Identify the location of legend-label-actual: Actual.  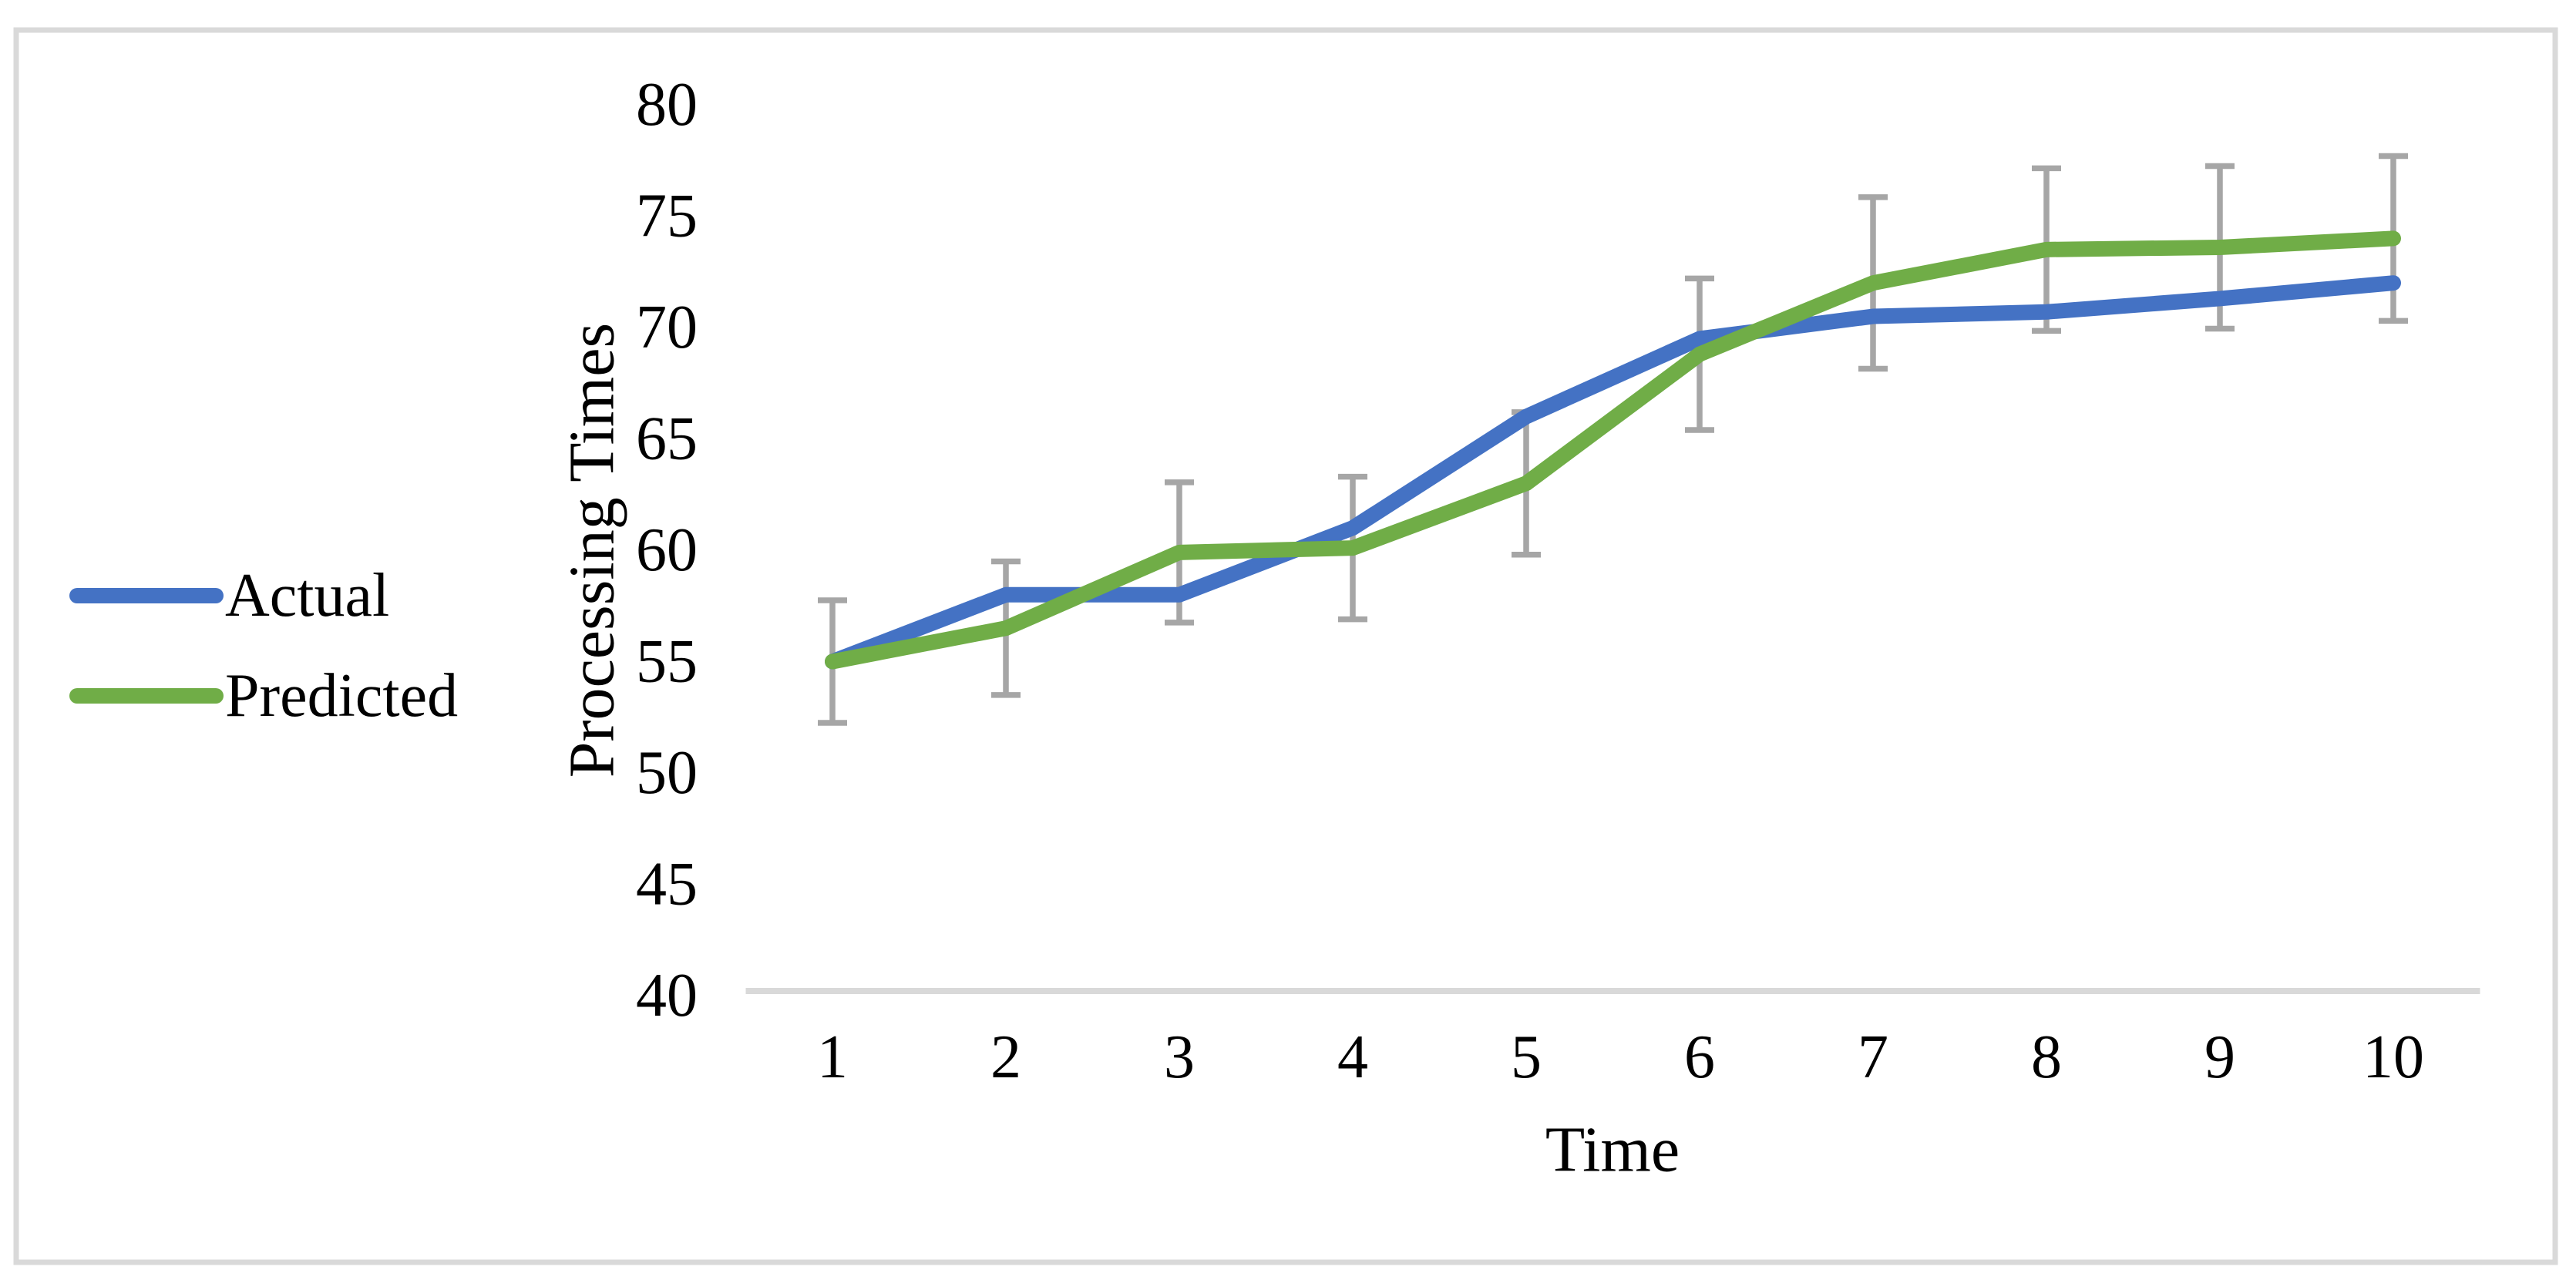
(307, 596).